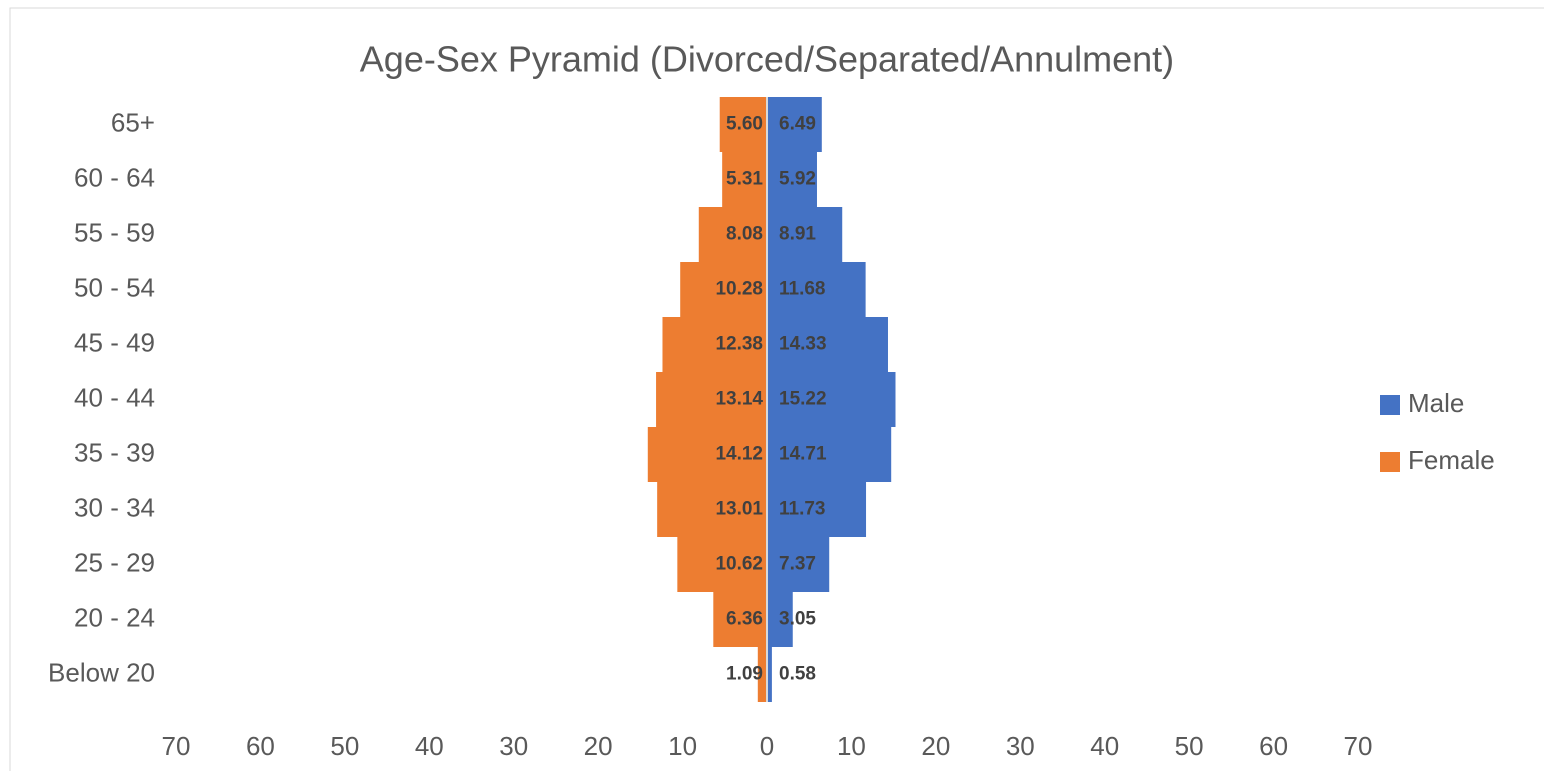 Image resolution: width=1544 pixels, height=771 pixels. I want to click on legend-label: Female, so click(1451, 460).